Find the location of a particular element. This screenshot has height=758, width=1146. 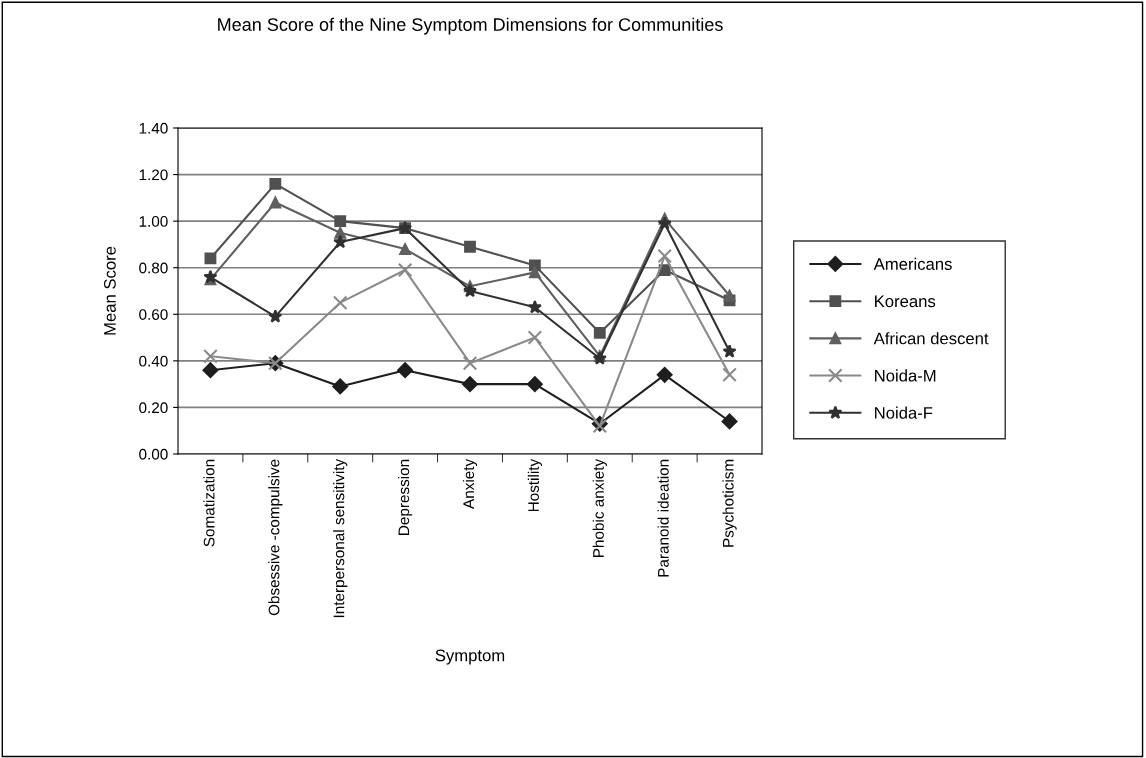

y-tick-label: 0.60 is located at coordinates (153, 314).